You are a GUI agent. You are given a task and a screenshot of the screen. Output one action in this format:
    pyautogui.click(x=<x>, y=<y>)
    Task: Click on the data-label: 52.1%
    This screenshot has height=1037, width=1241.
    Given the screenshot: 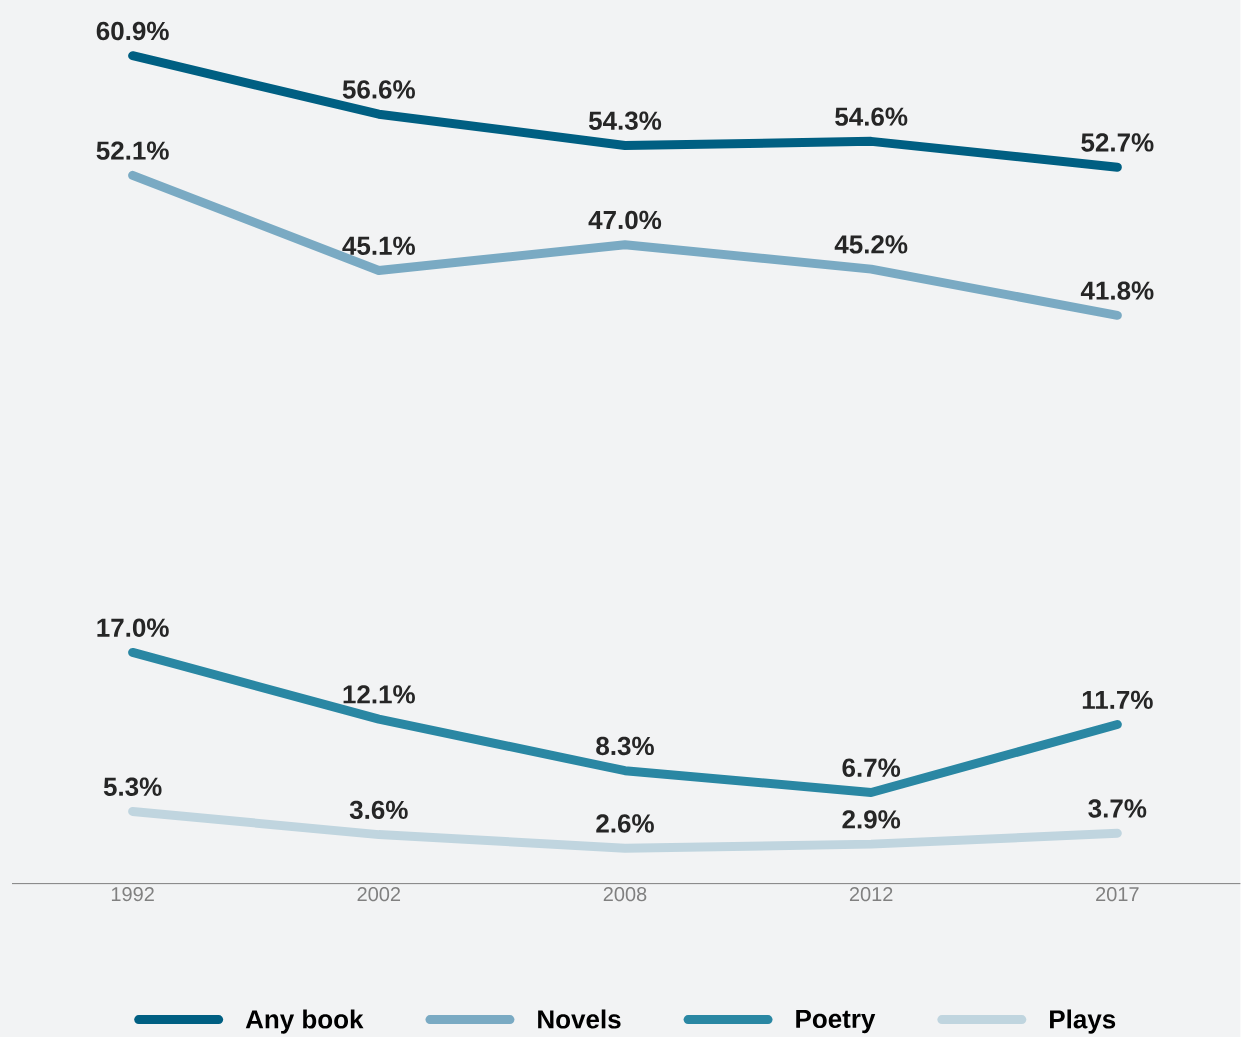 What is the action you would take?
    pyautogui.click(x=132, y=150)
    